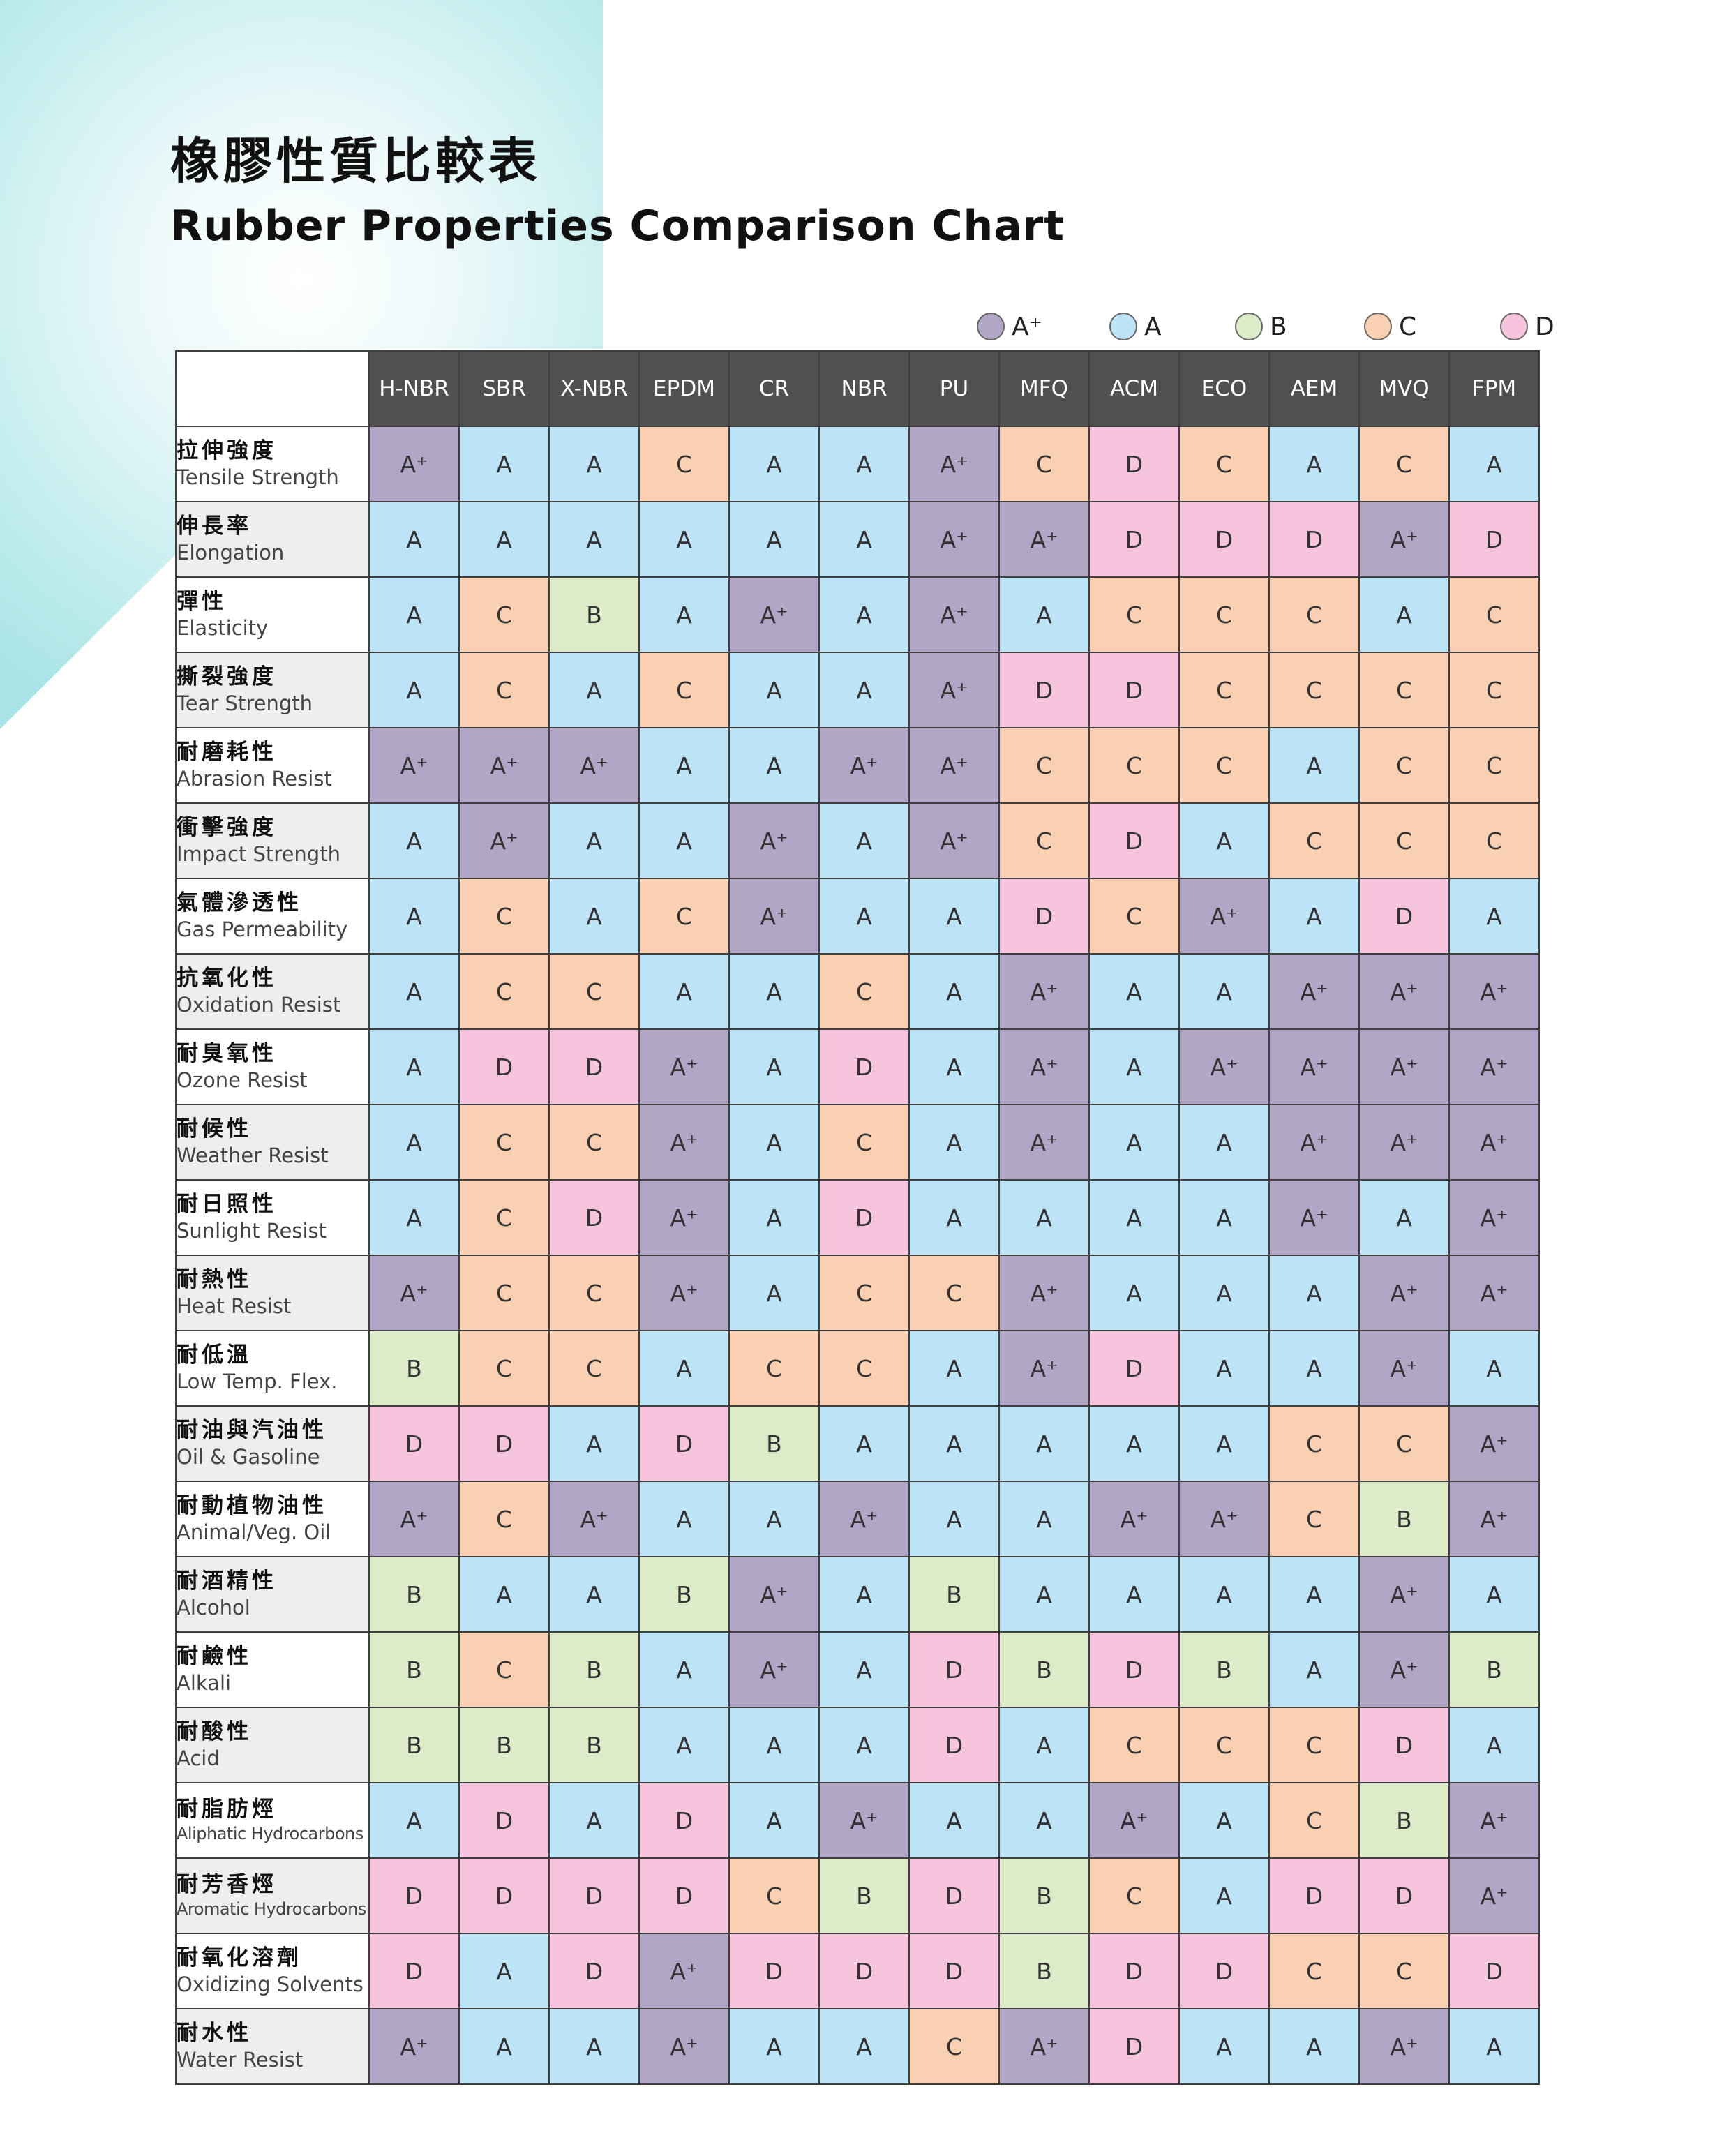 This screenshot has width=1731, height=2156. I want to click on table-row: 耐水性 Water Resist A⁺ A A A⁺ A A C A⁺ D A A A⁺ A, so click(857, 2046).